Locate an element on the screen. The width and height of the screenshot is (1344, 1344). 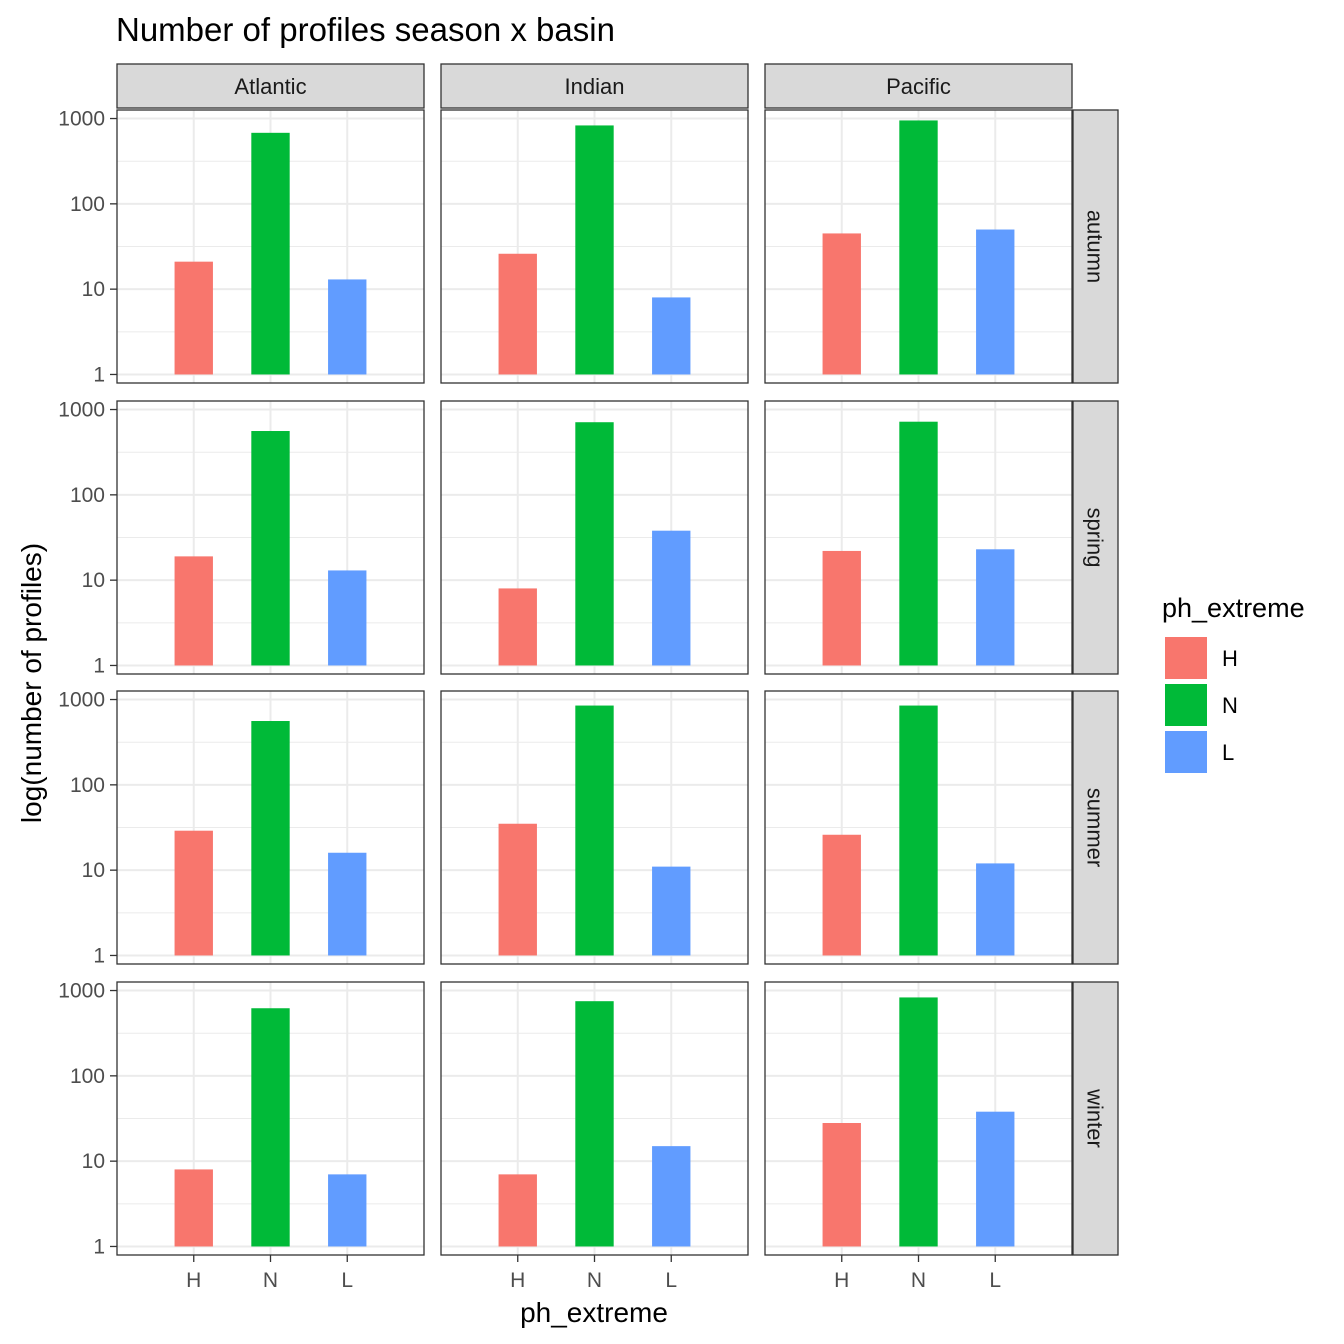
chart-title: Number of profiles season x basin is located at coordinates (365, 29).